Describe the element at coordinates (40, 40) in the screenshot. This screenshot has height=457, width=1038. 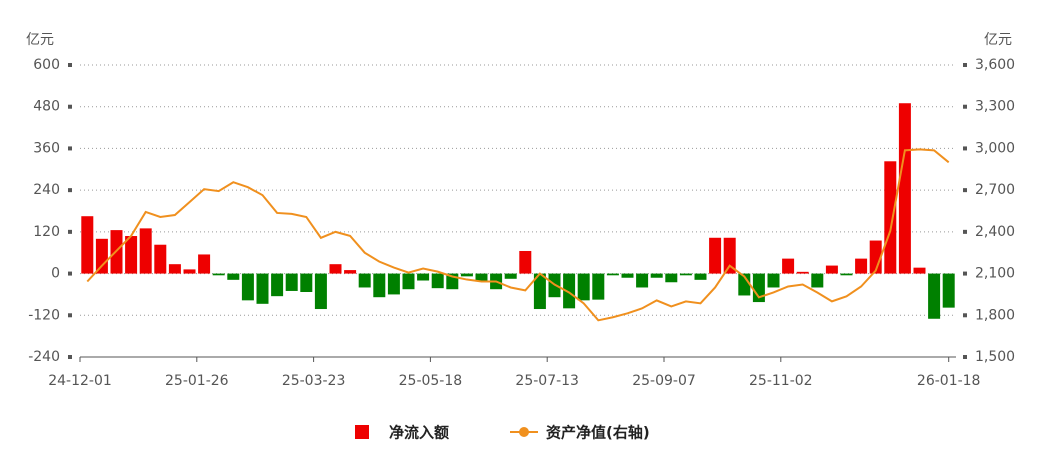
I see `y-unit: 亿元` at that location.